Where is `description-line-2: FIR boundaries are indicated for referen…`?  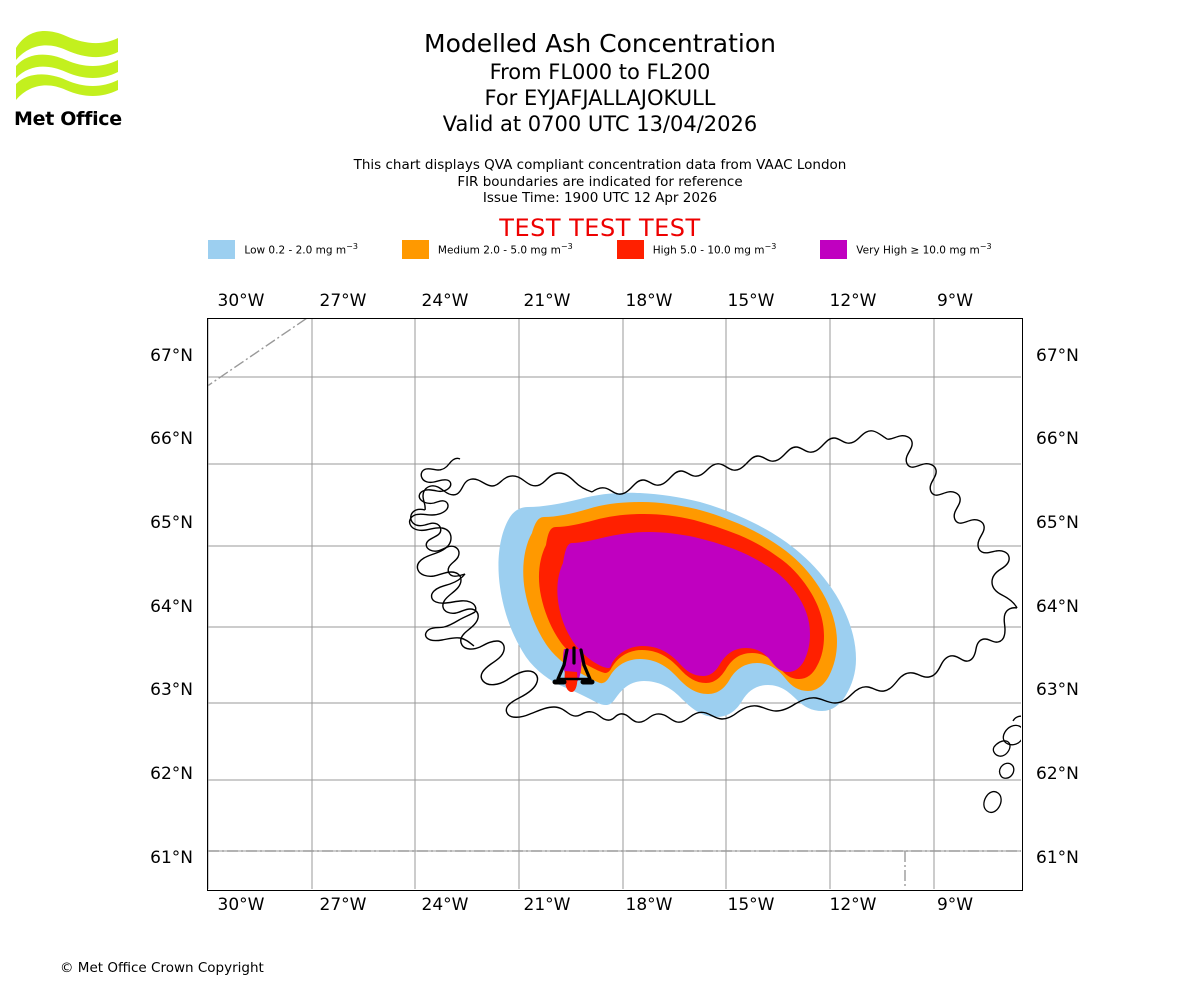
description-line-2: FIR boundaries are indicated for referen… is located at coordinates (600, 181).